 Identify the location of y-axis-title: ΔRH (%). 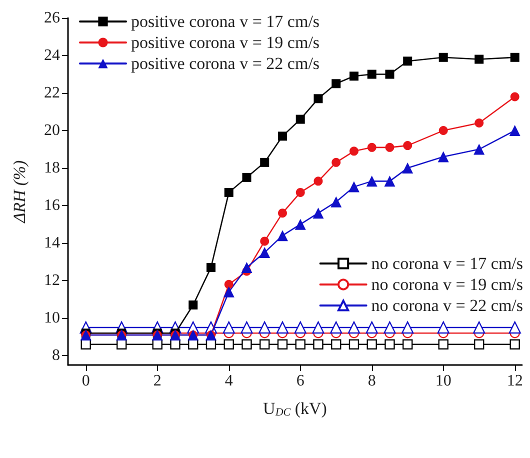
(19, 192).